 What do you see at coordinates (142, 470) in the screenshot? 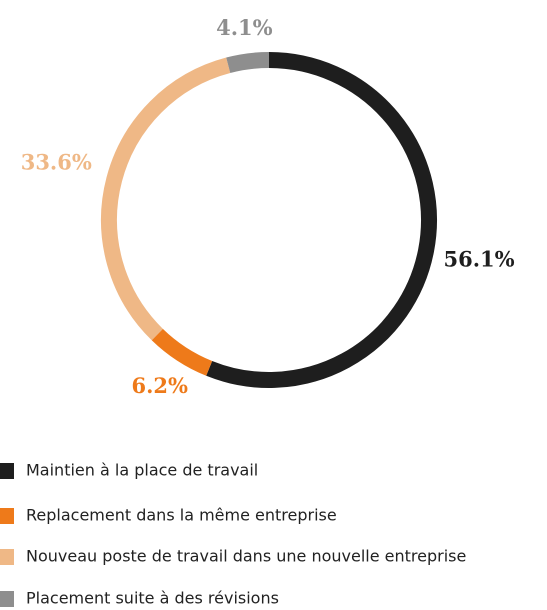
I see `legend-label: Maintien à la place de travail` at bounding box center [142, 470].